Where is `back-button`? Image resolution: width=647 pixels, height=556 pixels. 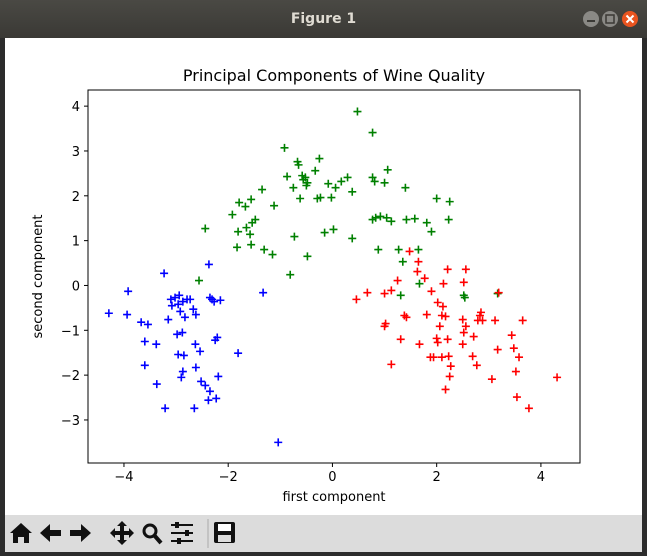 back-button is located at coordinates (50, 533).